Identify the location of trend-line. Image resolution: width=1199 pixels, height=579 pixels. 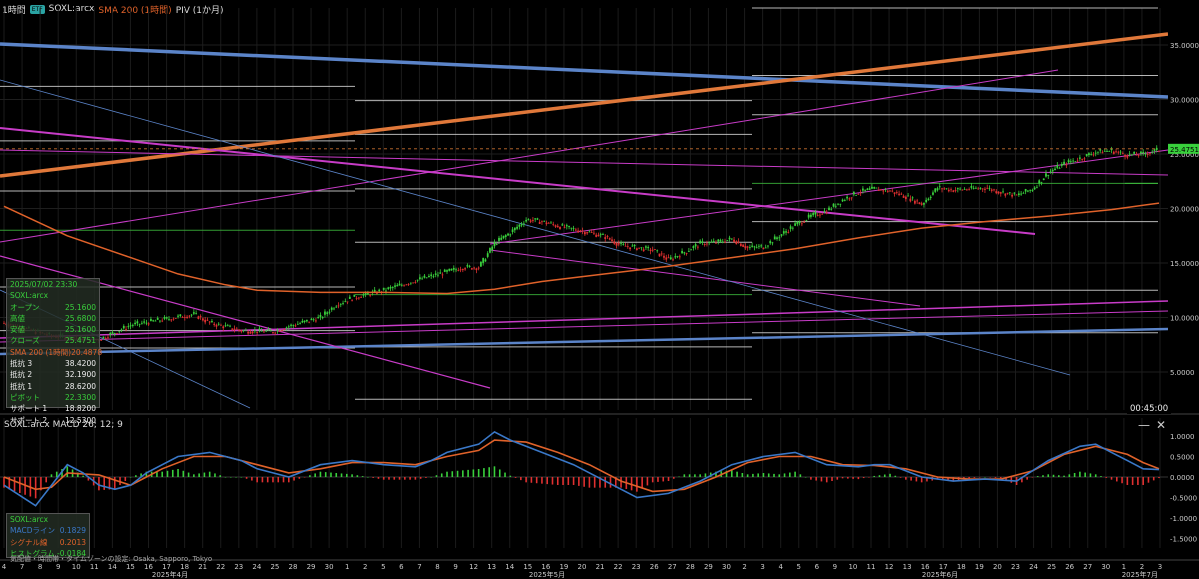
(584, 341).